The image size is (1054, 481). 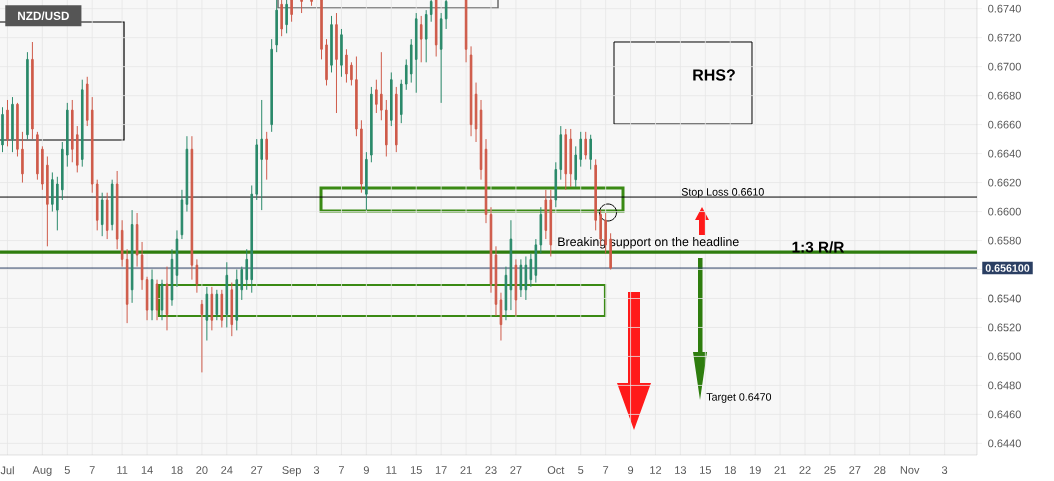 I want to click on x-tick-label: 13, so click(x=681, y=470).